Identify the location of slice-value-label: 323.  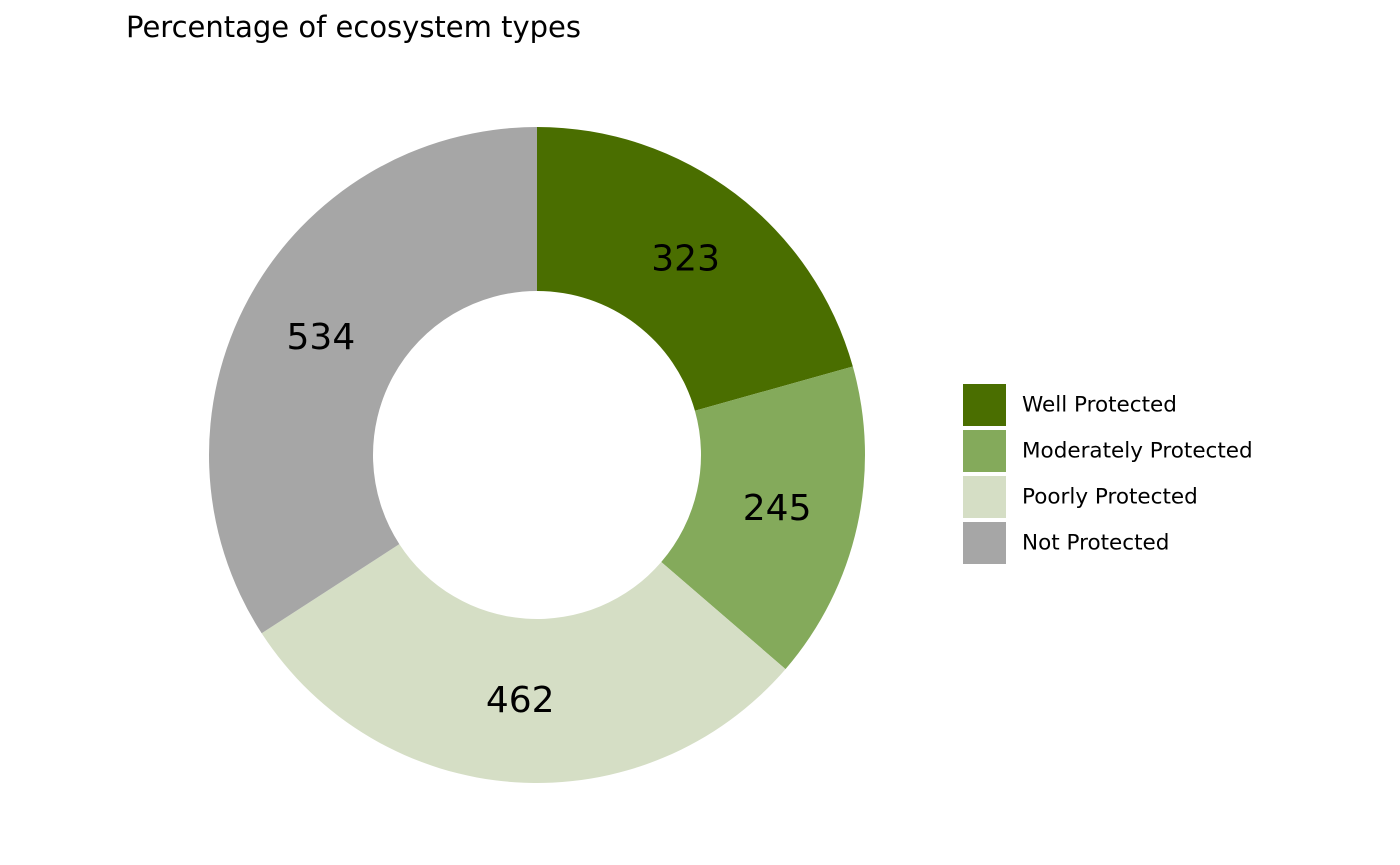
(685, 258).